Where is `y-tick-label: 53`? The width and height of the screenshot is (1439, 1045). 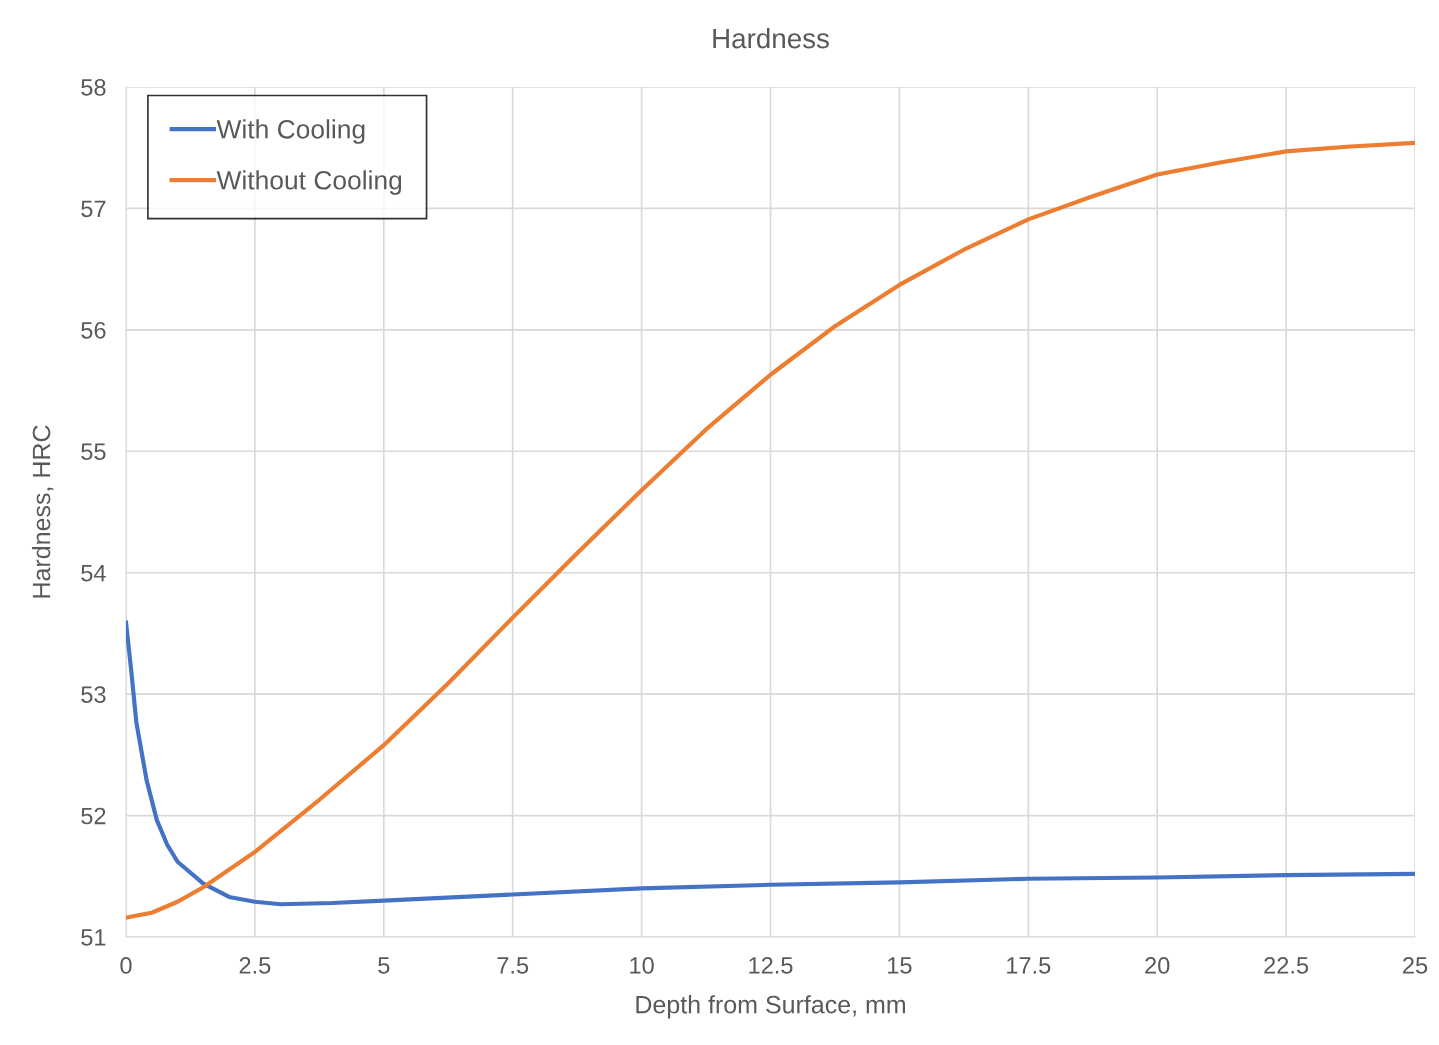 y-tick-label: 53 is located at coordinates (93, 694).